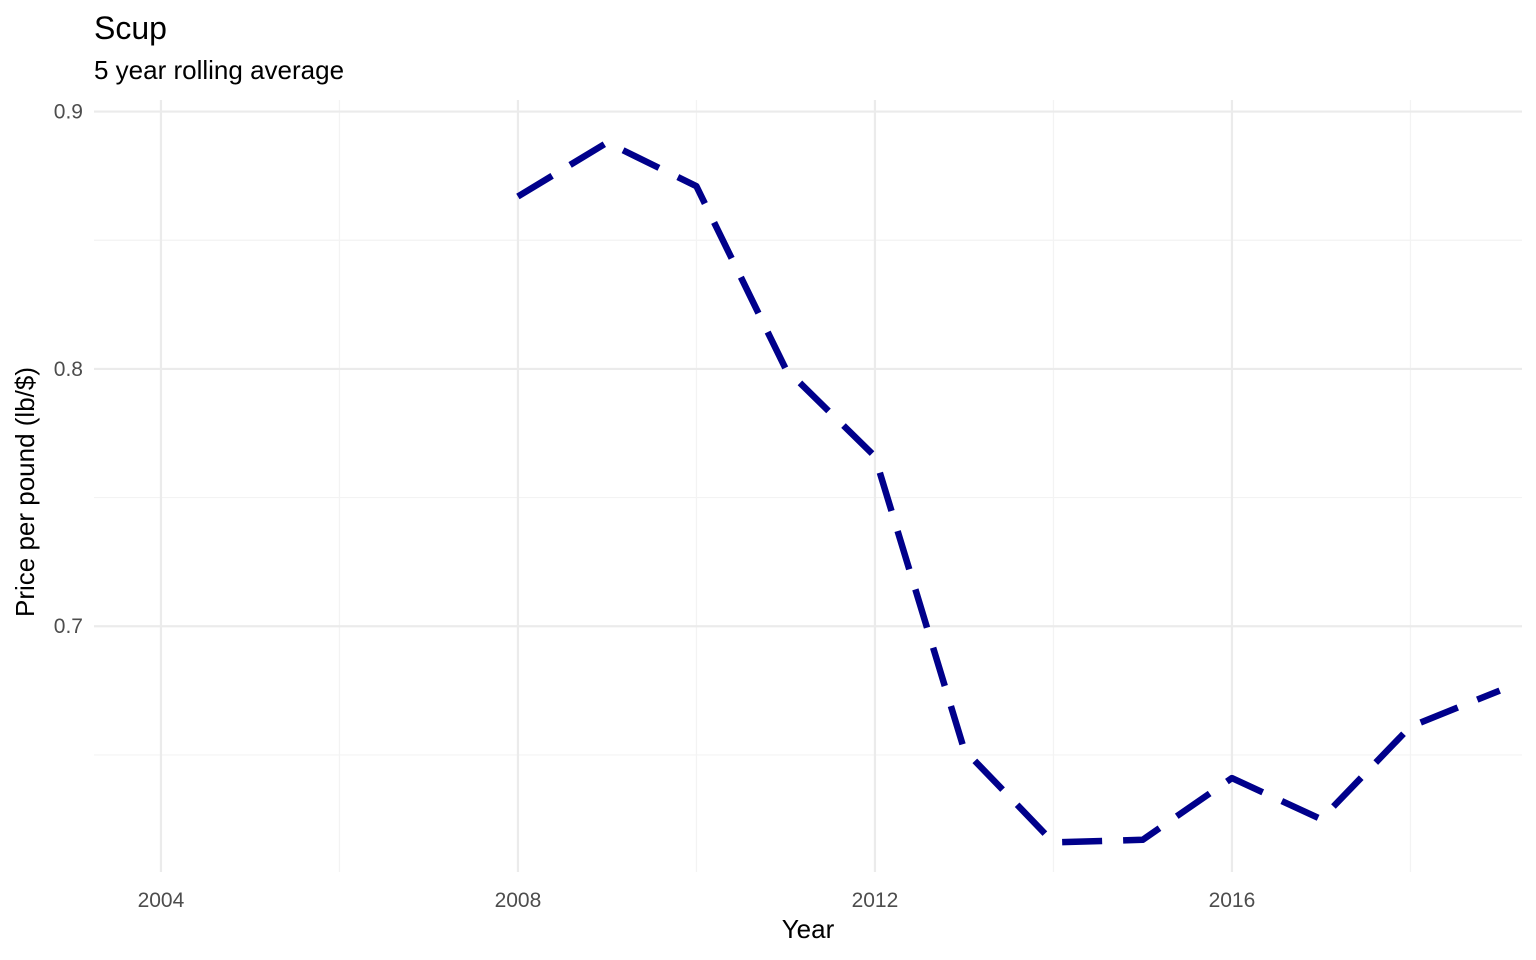 Image resolution: width=1536 pixels, height=960 pixels. Describe the element at coordinates (808, 929) in the screenshot. I see `x-axis-title: Year` at that location.